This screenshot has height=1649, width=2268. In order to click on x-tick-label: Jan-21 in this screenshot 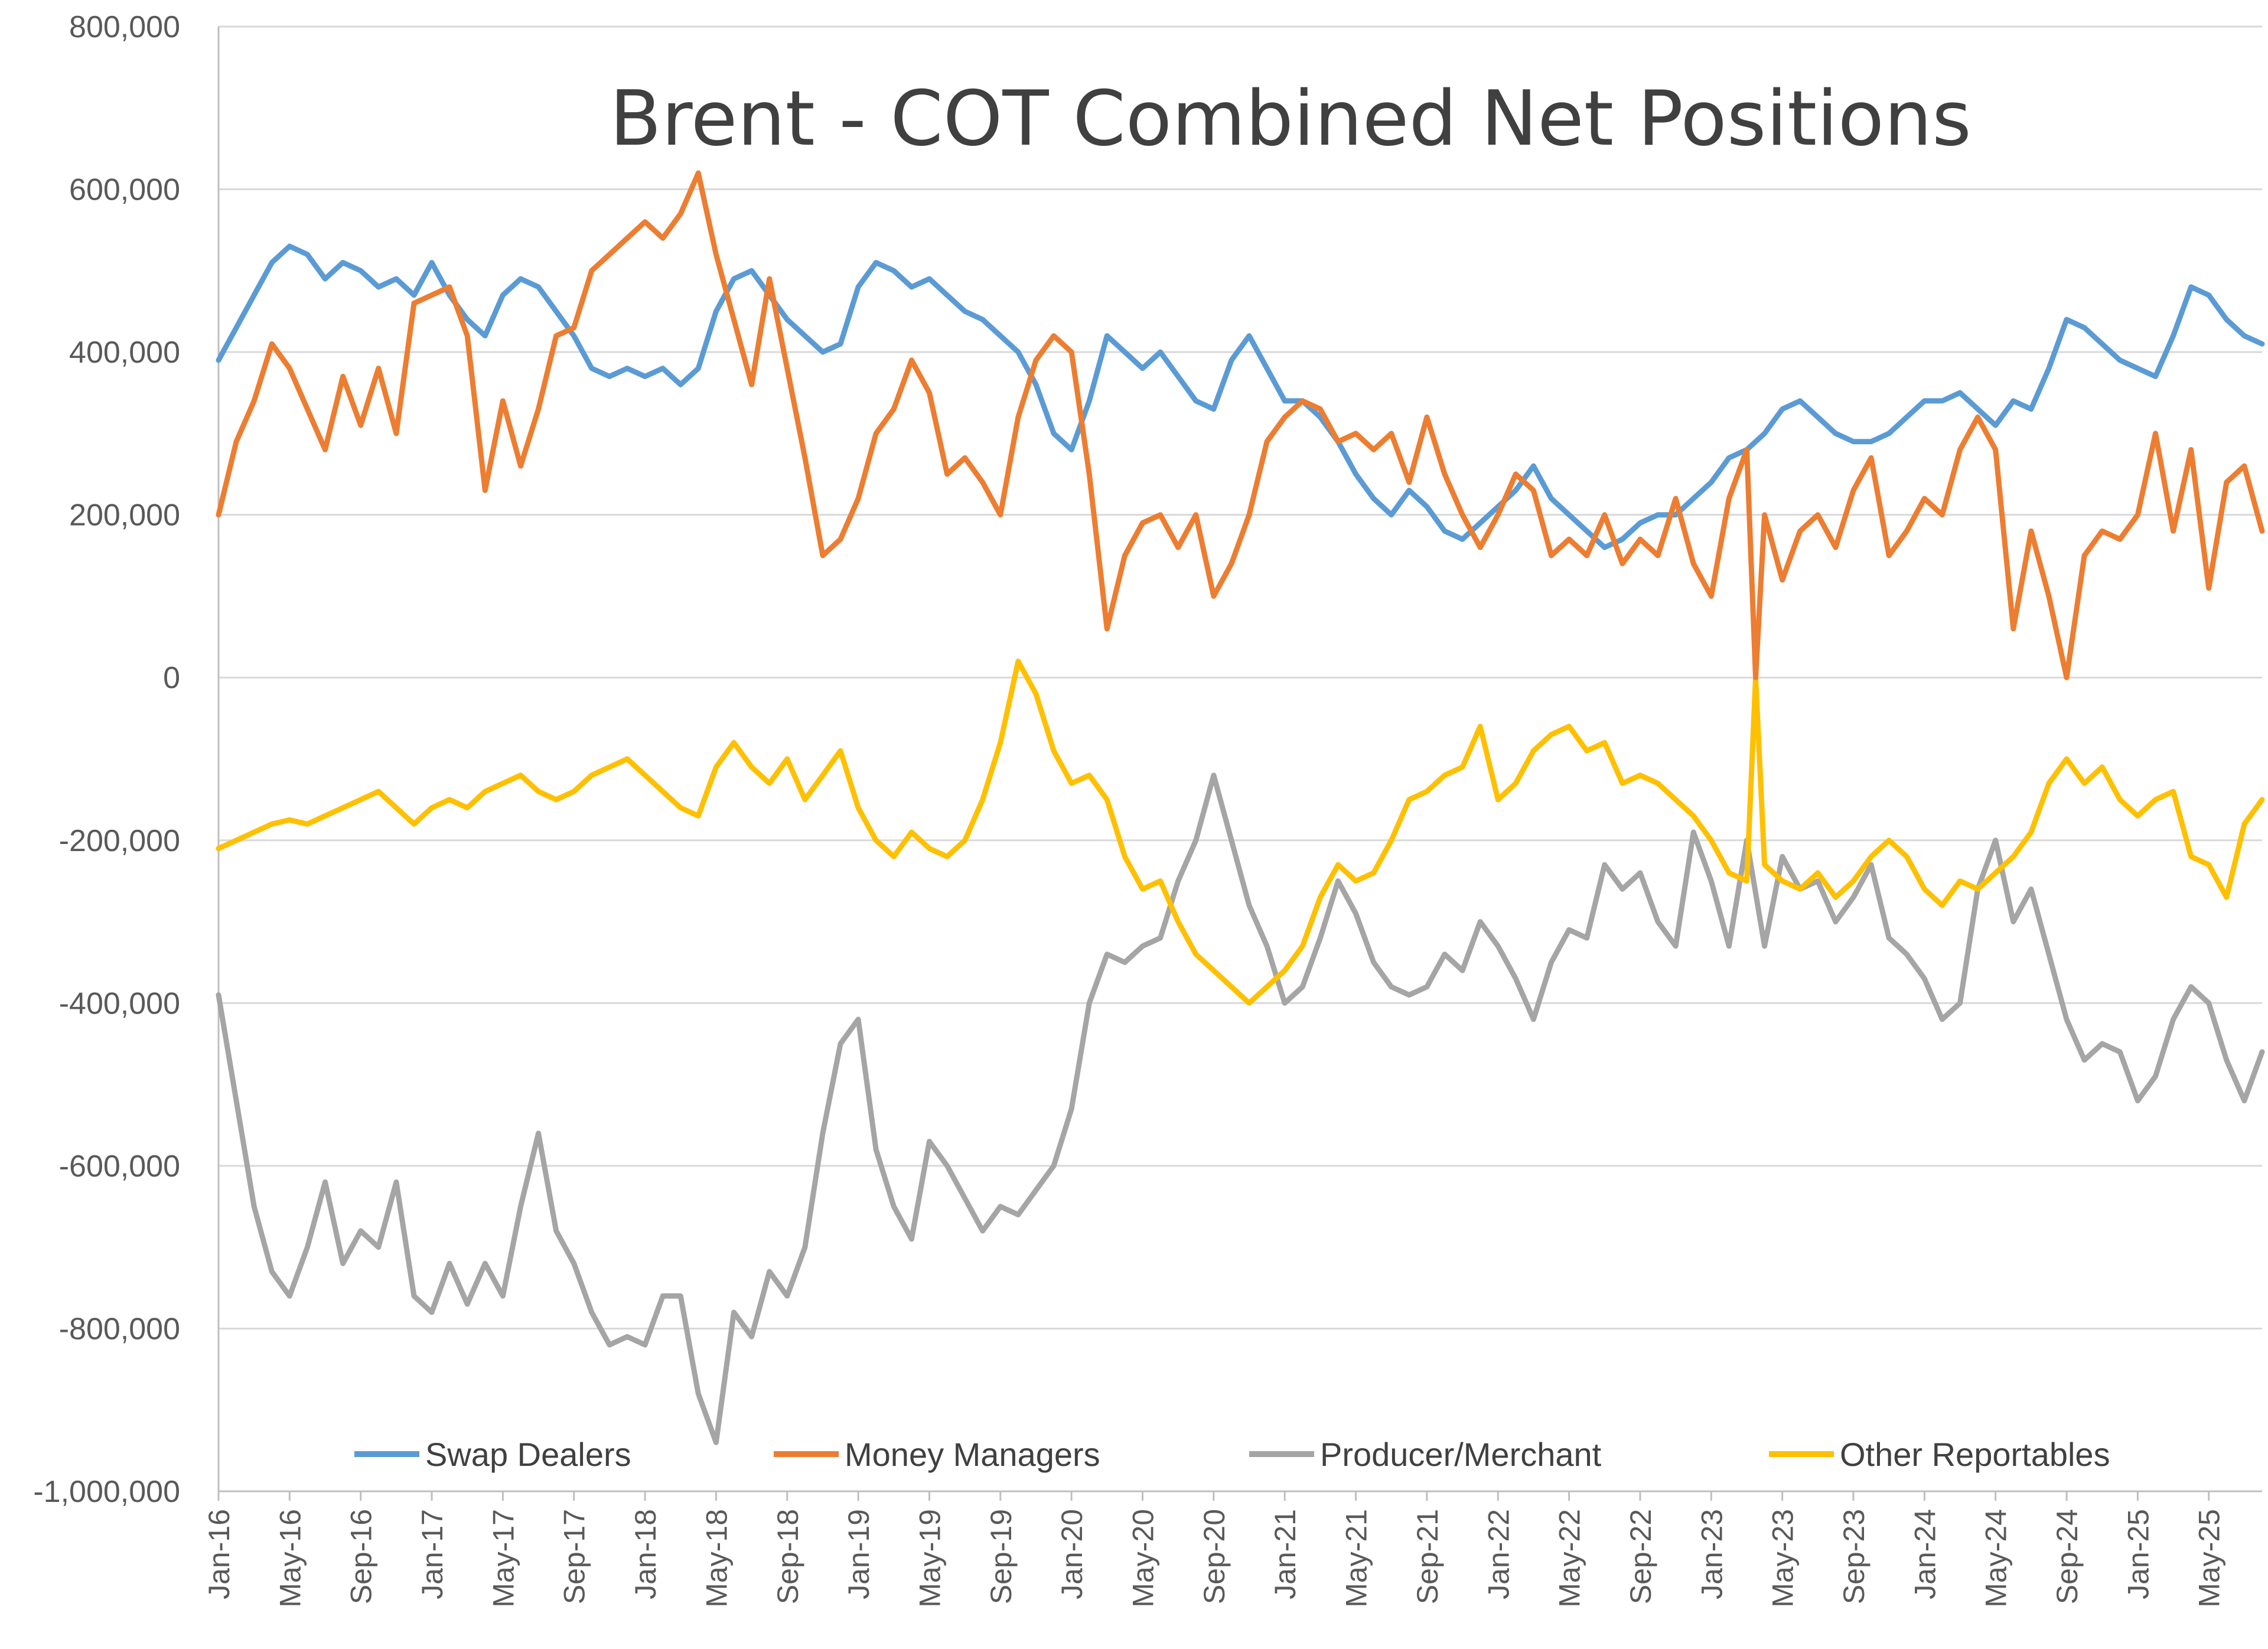, I will do `click(1285, 1554)`.